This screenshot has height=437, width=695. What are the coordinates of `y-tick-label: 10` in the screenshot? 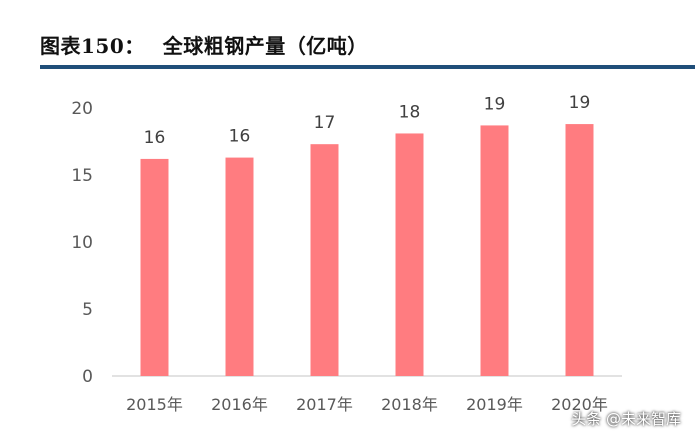 It's located at (82, 243).